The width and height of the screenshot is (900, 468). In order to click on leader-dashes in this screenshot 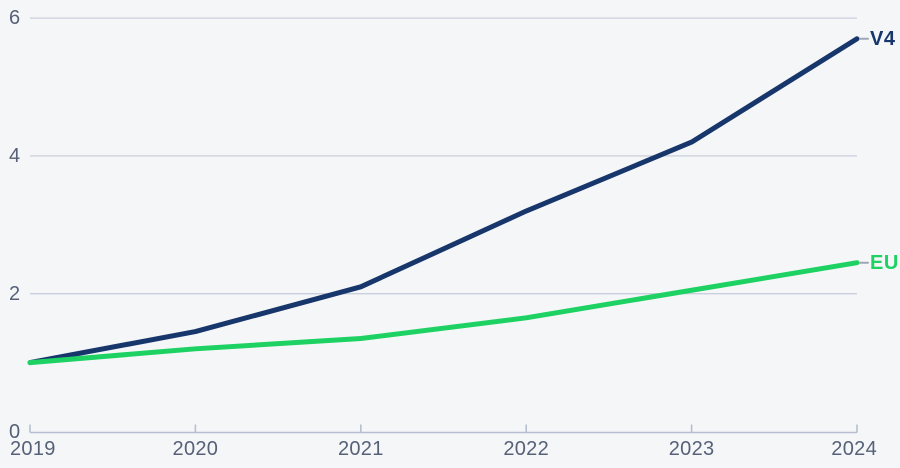, I will do `click(864, 150)`.